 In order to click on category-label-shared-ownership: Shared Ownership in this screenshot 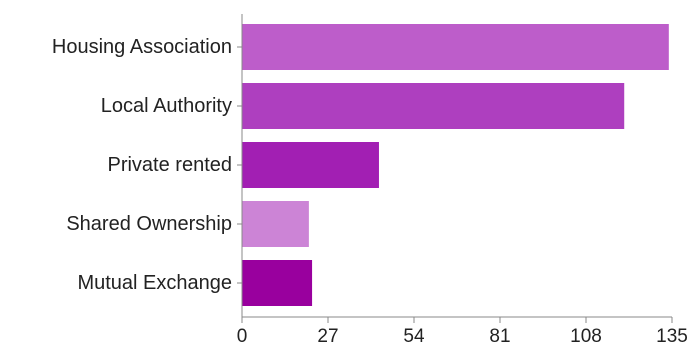, I will do `click(149, 224)`.